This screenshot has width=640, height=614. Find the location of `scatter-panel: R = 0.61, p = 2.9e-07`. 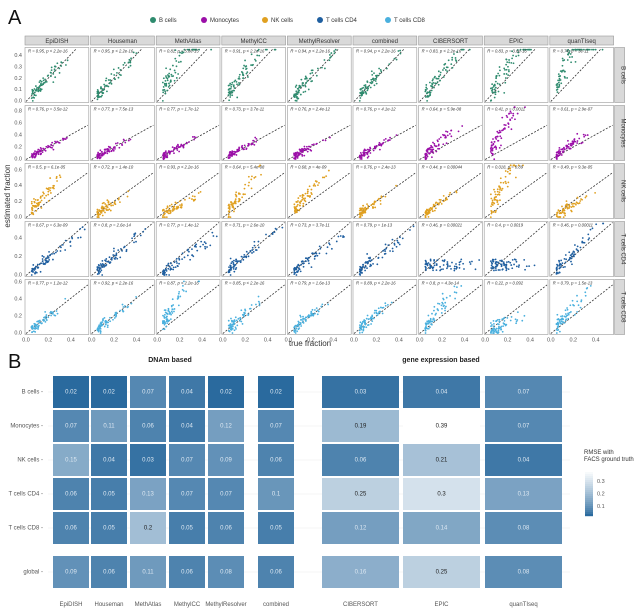

scatter-panel: R = 0.61, p = 2.9e-07 is located at coordinates (581, 133).